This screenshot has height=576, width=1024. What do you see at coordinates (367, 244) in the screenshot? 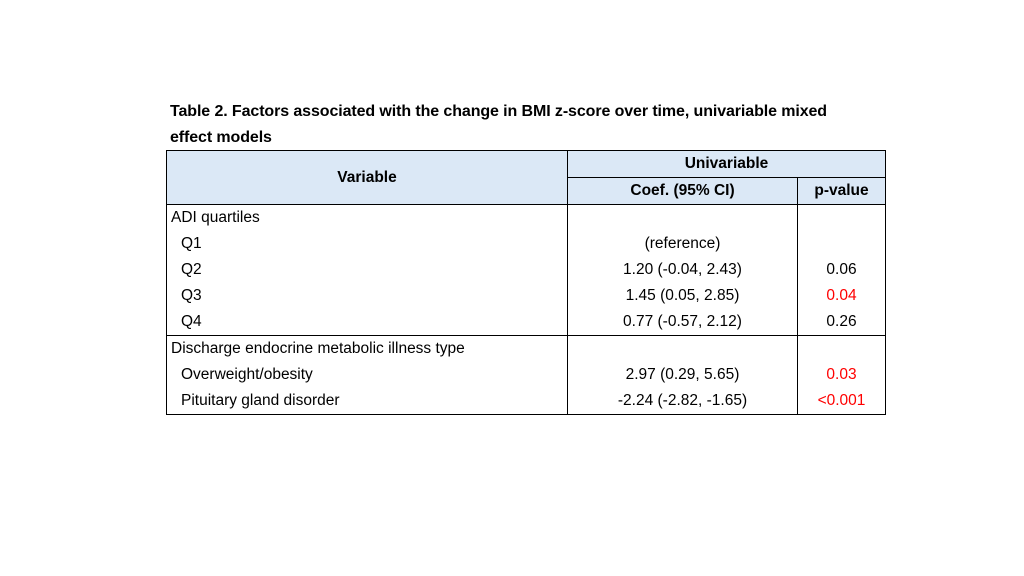
I see `row-label: Q1` at bounding box center [367, 244].